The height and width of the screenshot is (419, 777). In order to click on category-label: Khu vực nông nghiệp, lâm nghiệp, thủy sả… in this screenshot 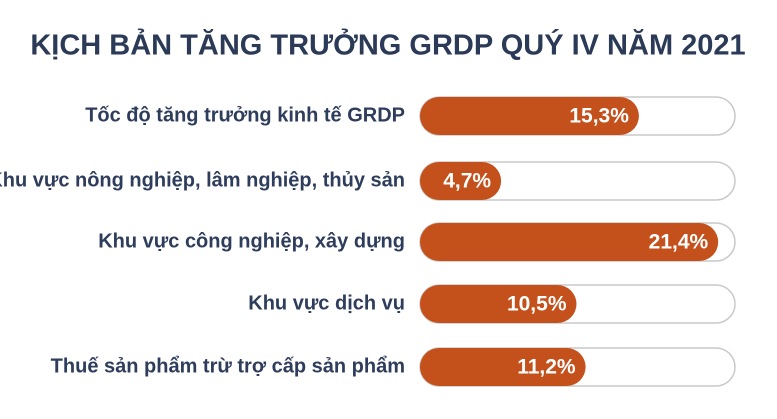, I will do `click(202, 180)`.